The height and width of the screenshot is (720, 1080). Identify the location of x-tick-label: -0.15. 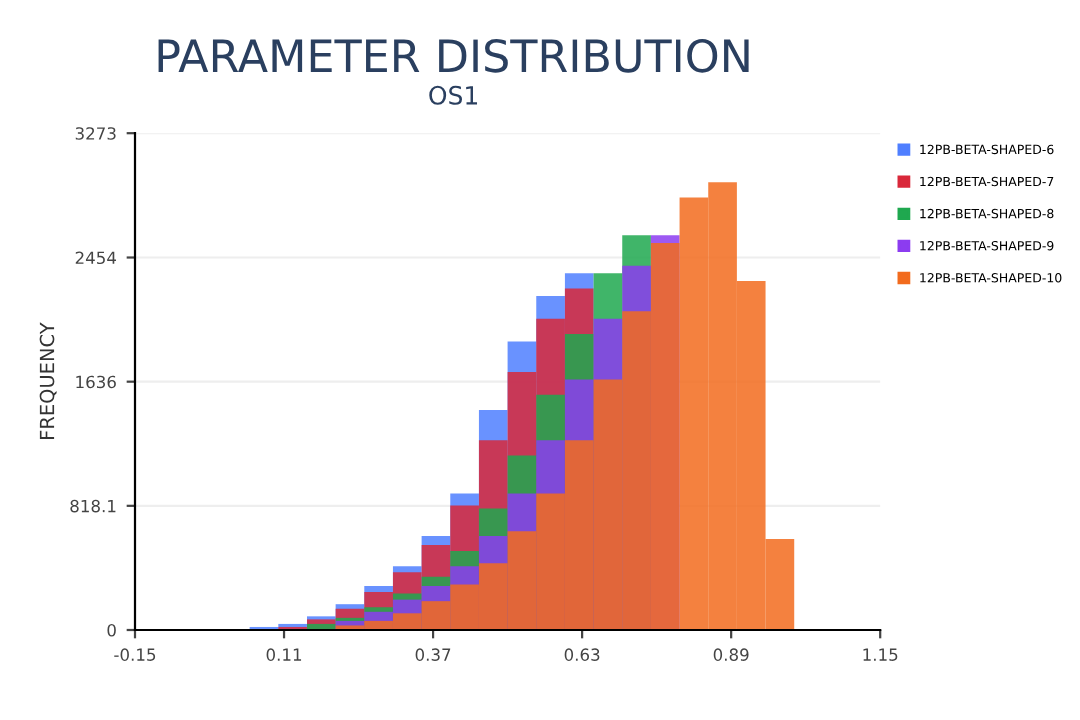
(135, 654).